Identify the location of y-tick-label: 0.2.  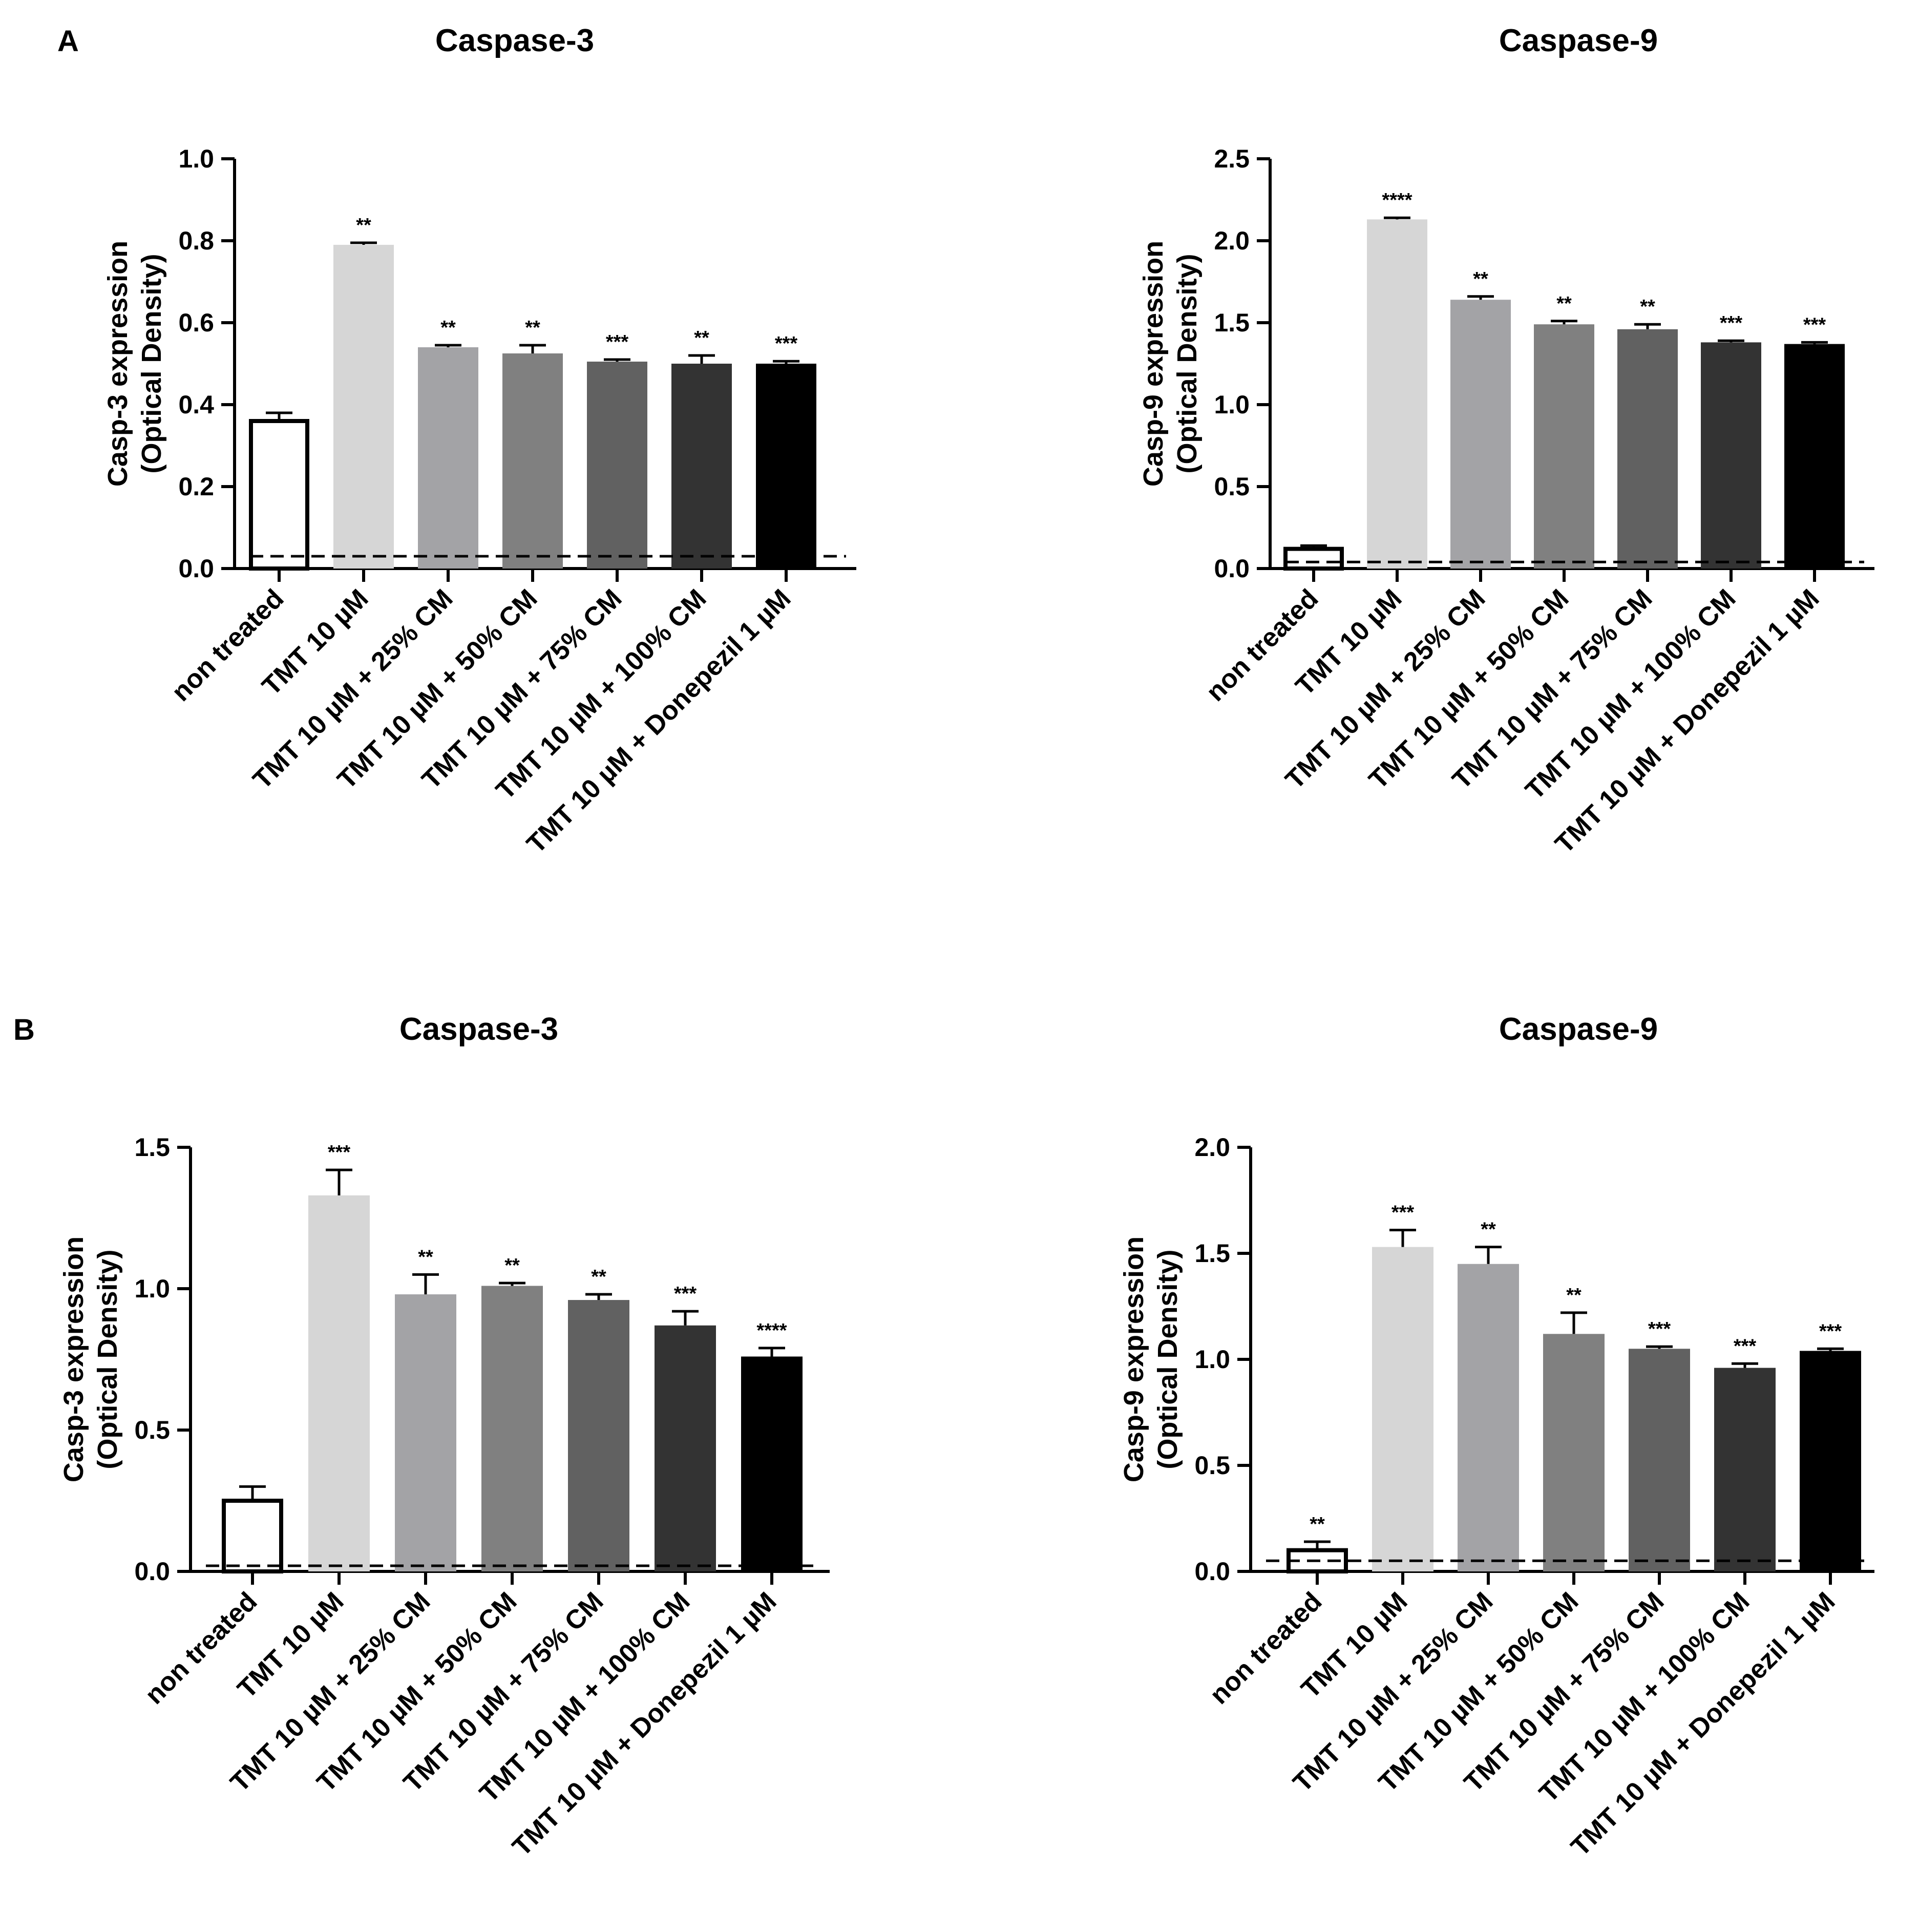
(196, 486).